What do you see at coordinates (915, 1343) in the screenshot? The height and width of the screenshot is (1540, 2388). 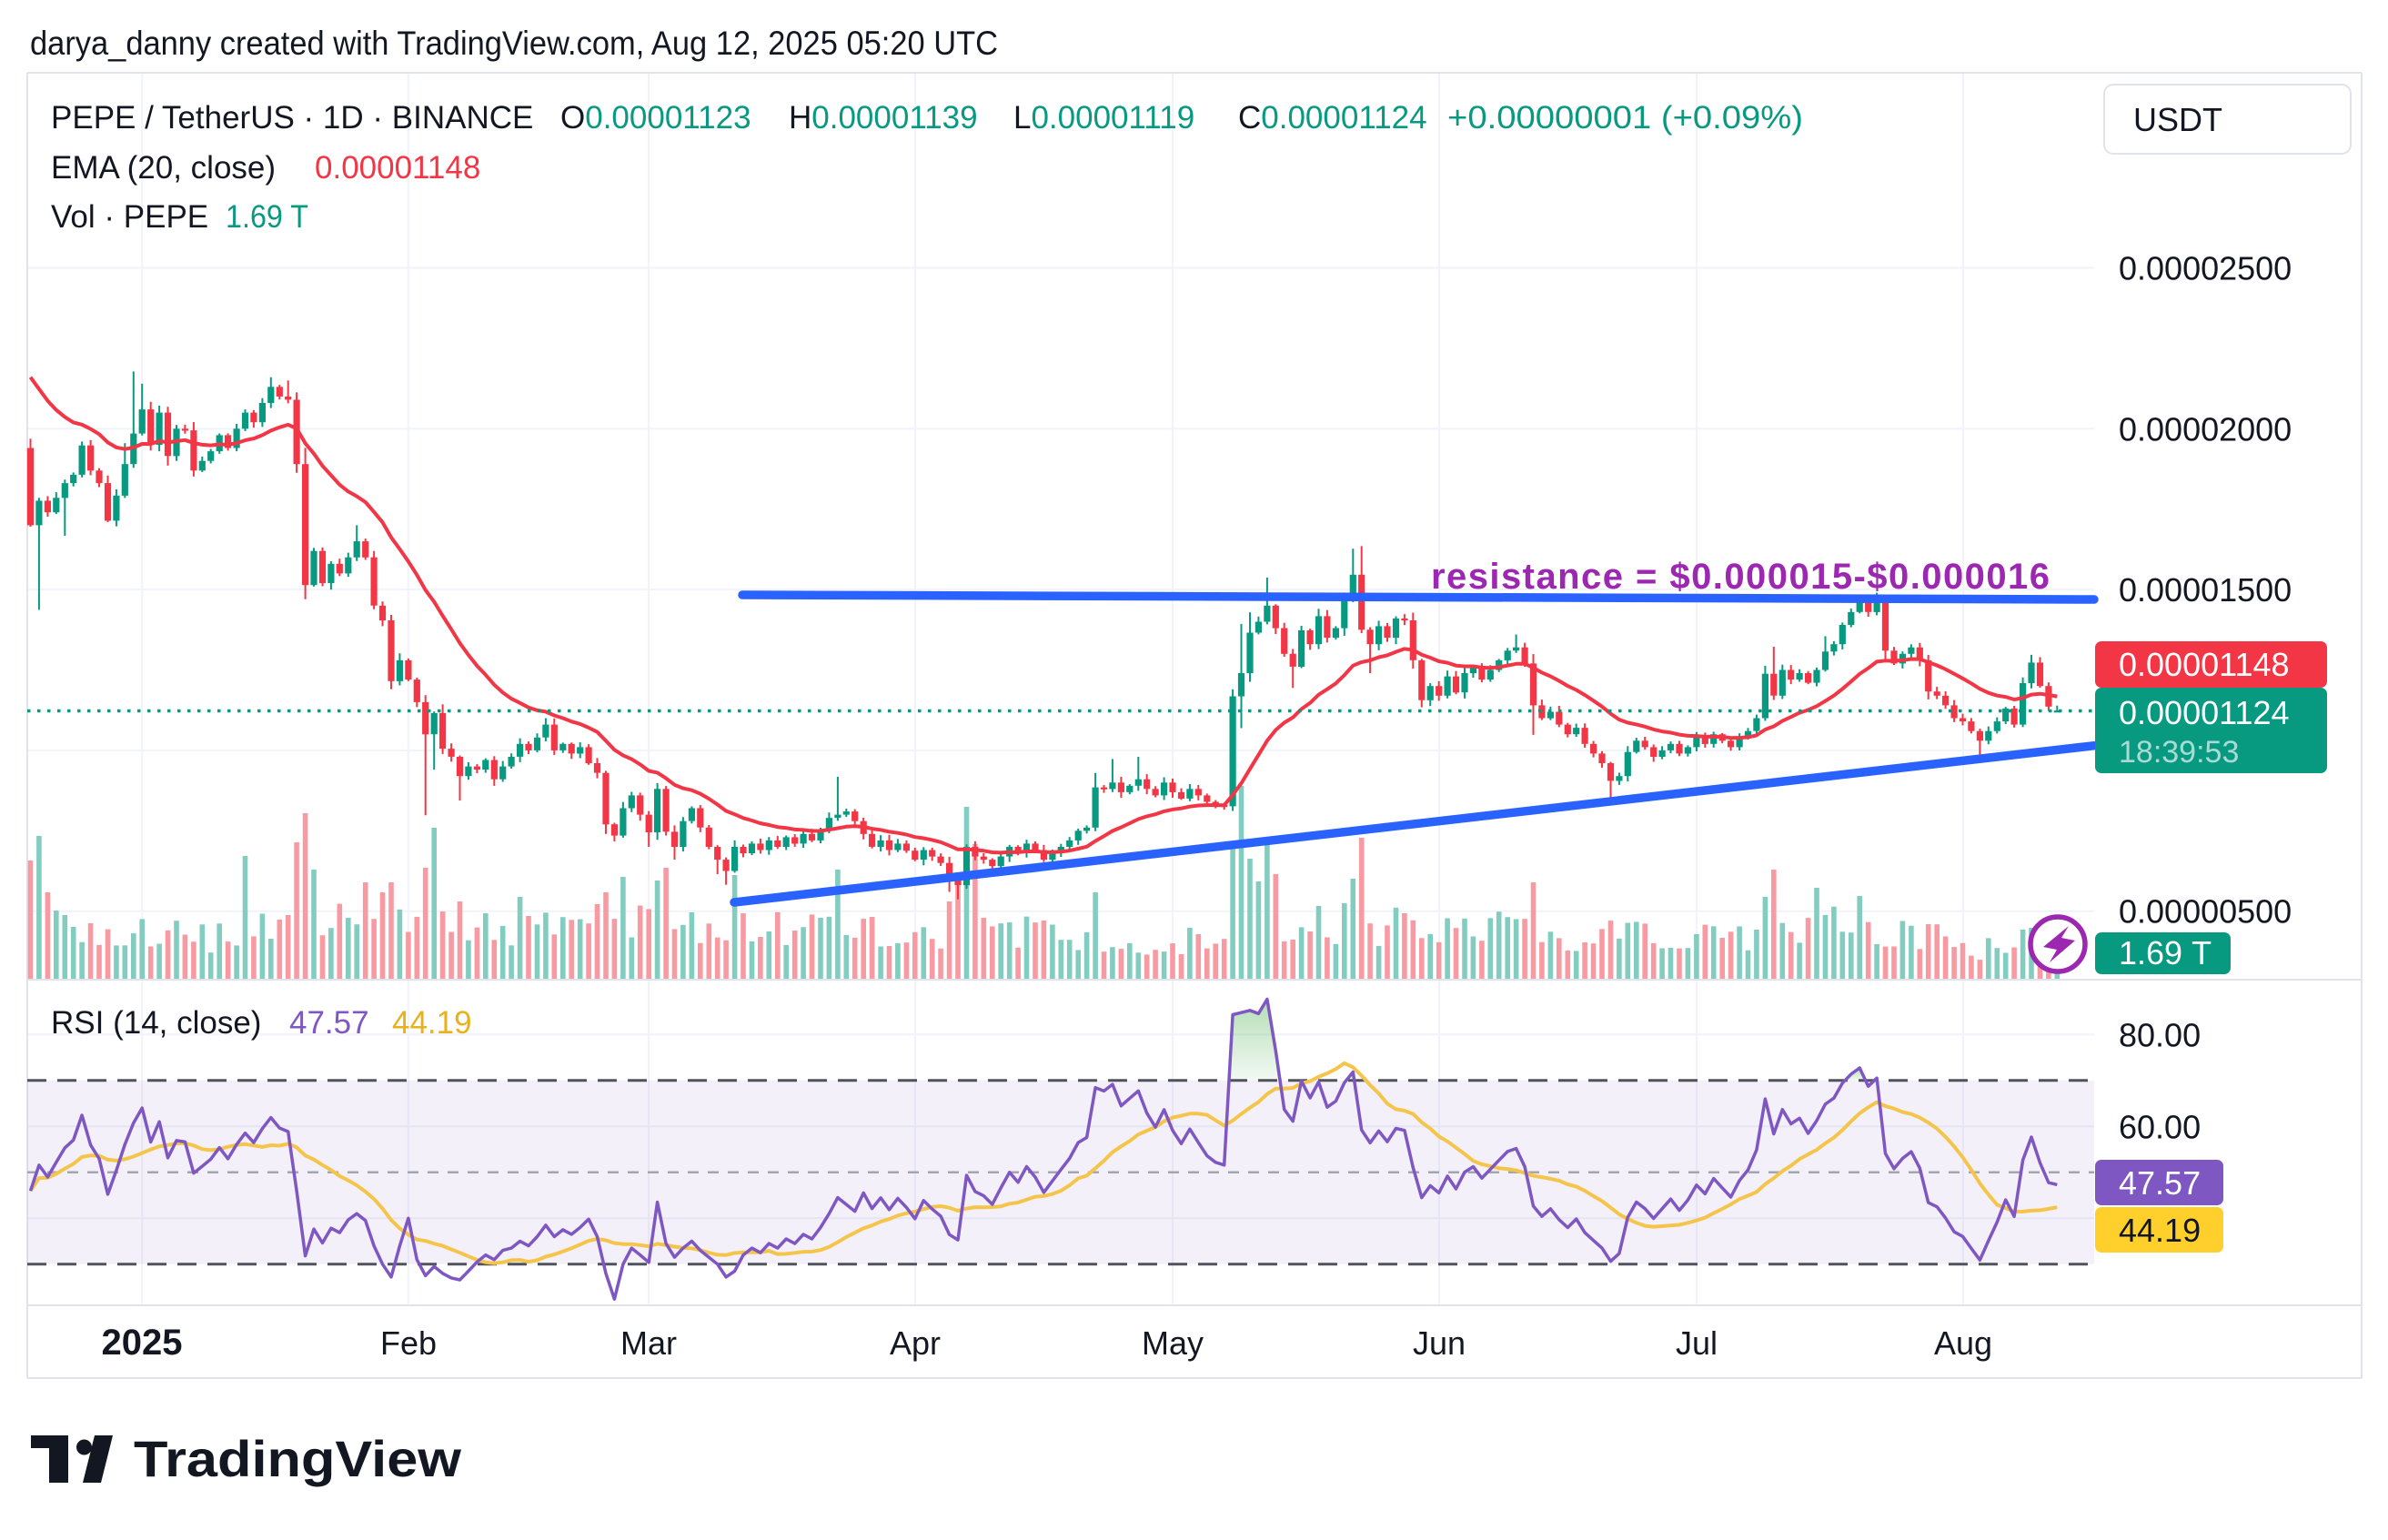 I see `svg-text: Apr` at bounding box center [915, 1343].